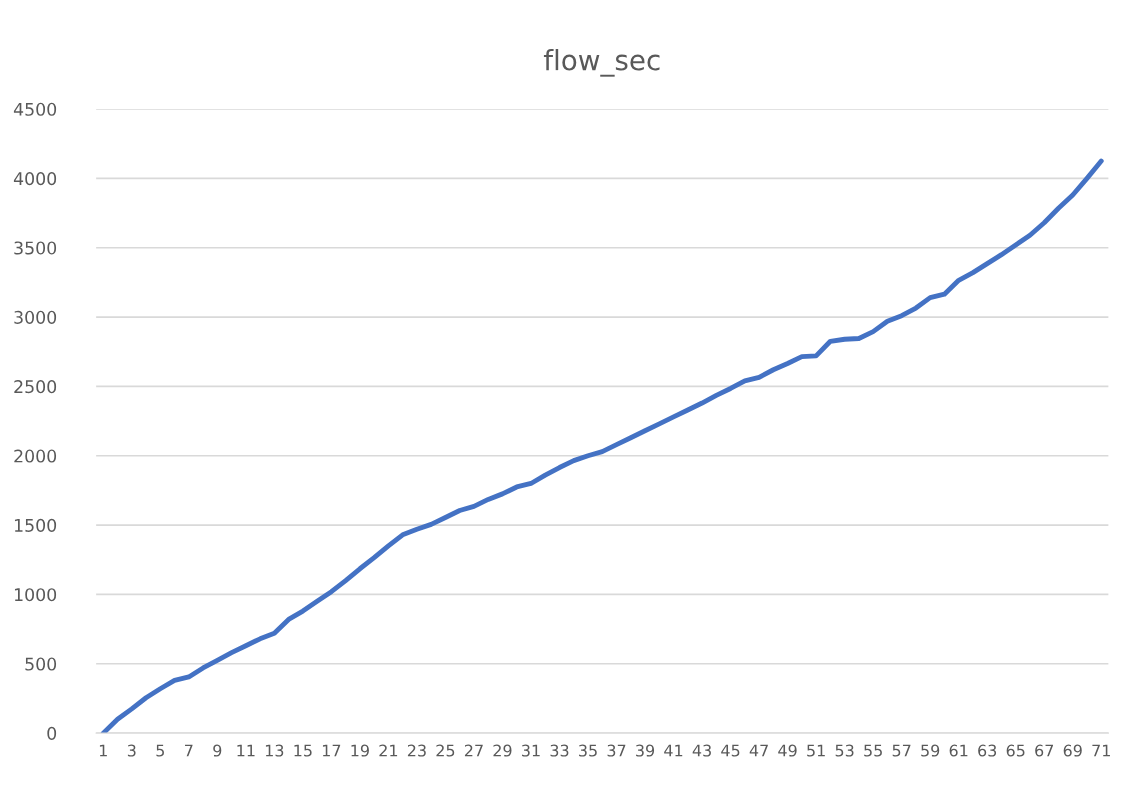 Image resolution: width=1131 pixels, height=790 pixels. What do you see at coordinates (189, 750) in the screenshot?
I see `x-tick-label: 7` at bounding box center [189, 750].